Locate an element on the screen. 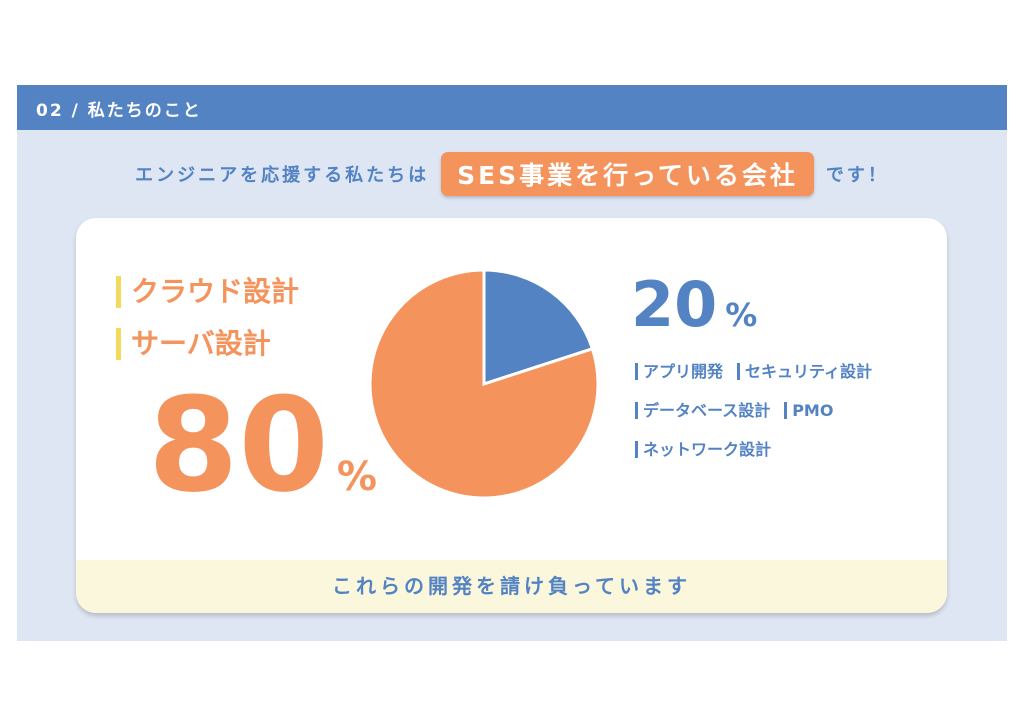 This screenshot has width=1024, height=726. item-database: データベース設計 is located at coordinates (702, 410).